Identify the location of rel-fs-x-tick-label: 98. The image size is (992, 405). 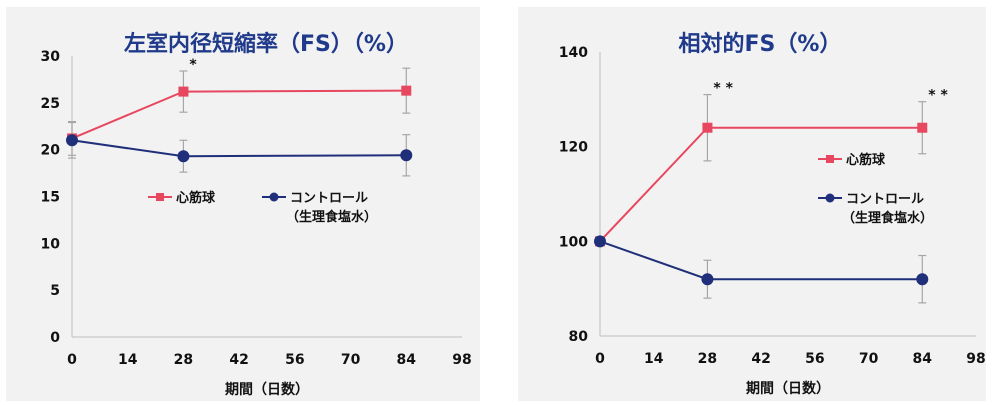
(975, 359).